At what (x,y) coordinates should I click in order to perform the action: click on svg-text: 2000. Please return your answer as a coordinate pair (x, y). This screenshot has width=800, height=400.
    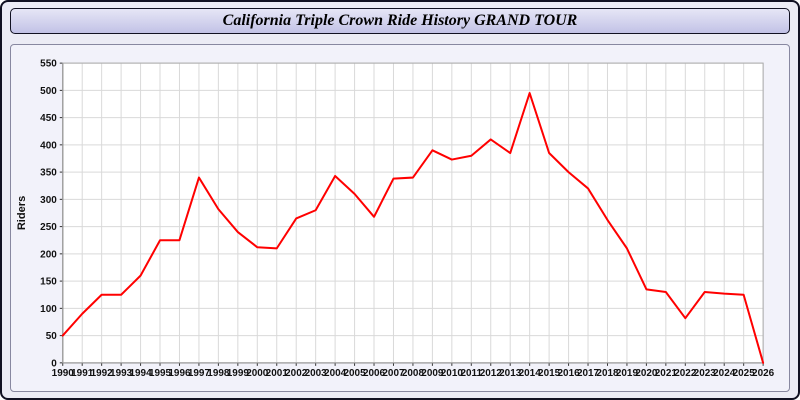
    Looking at the image, I should click on (257, 373).